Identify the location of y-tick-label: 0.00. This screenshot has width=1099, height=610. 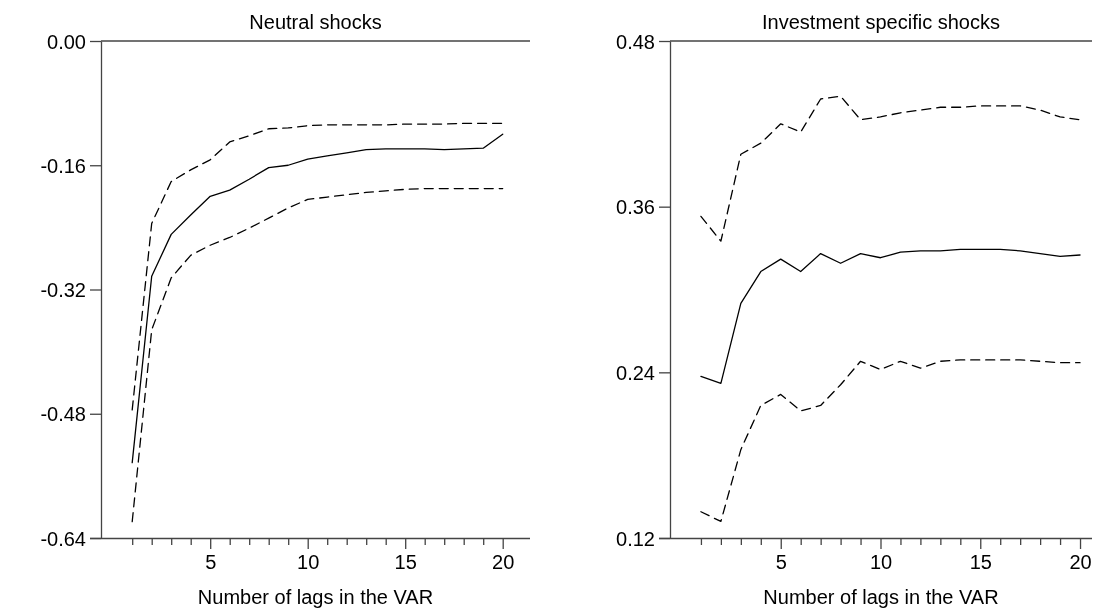
(66, 41).